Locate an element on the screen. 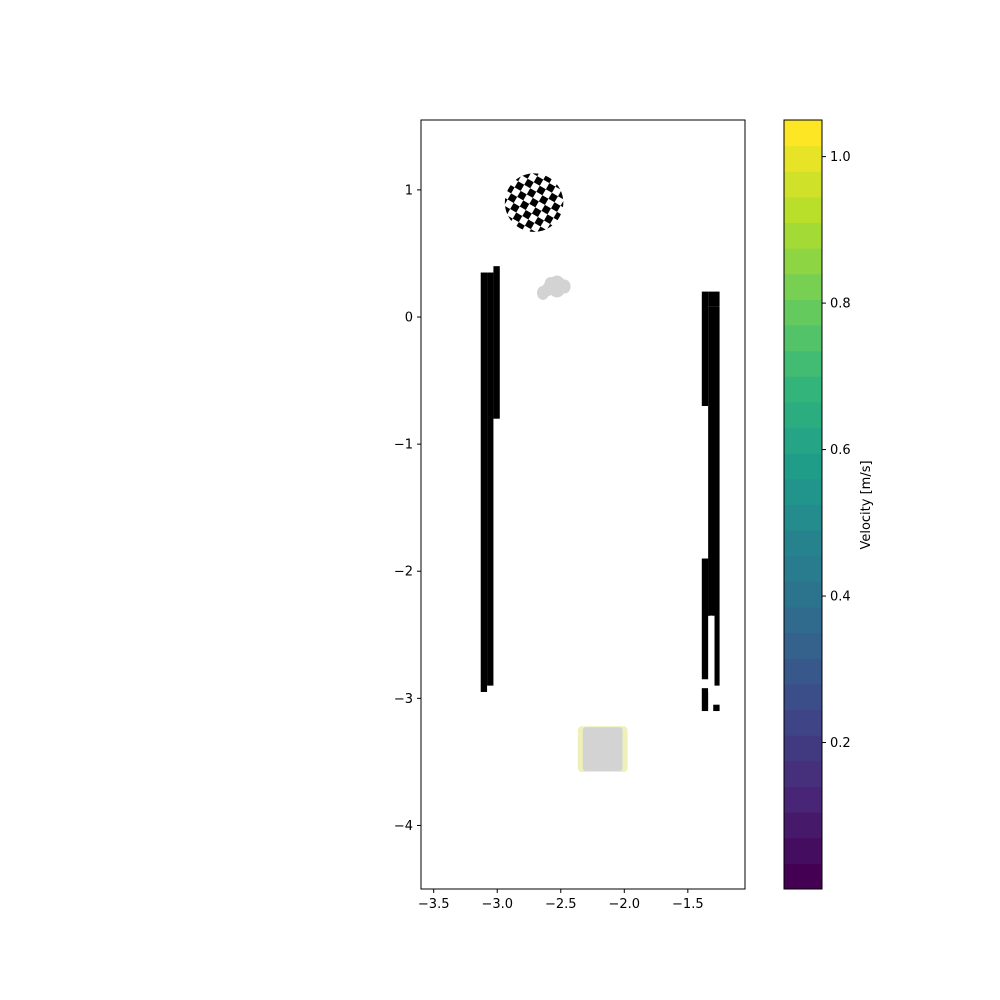  x-tick-label: −3.0 is located at coordinates (497, 904).